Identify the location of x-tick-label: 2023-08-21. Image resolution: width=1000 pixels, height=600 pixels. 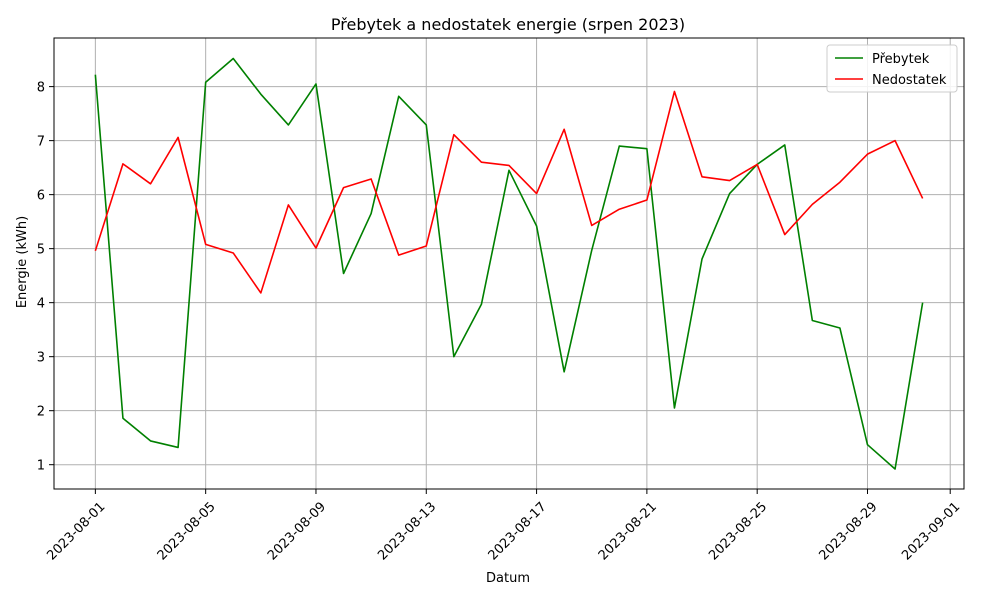
(628, 531).